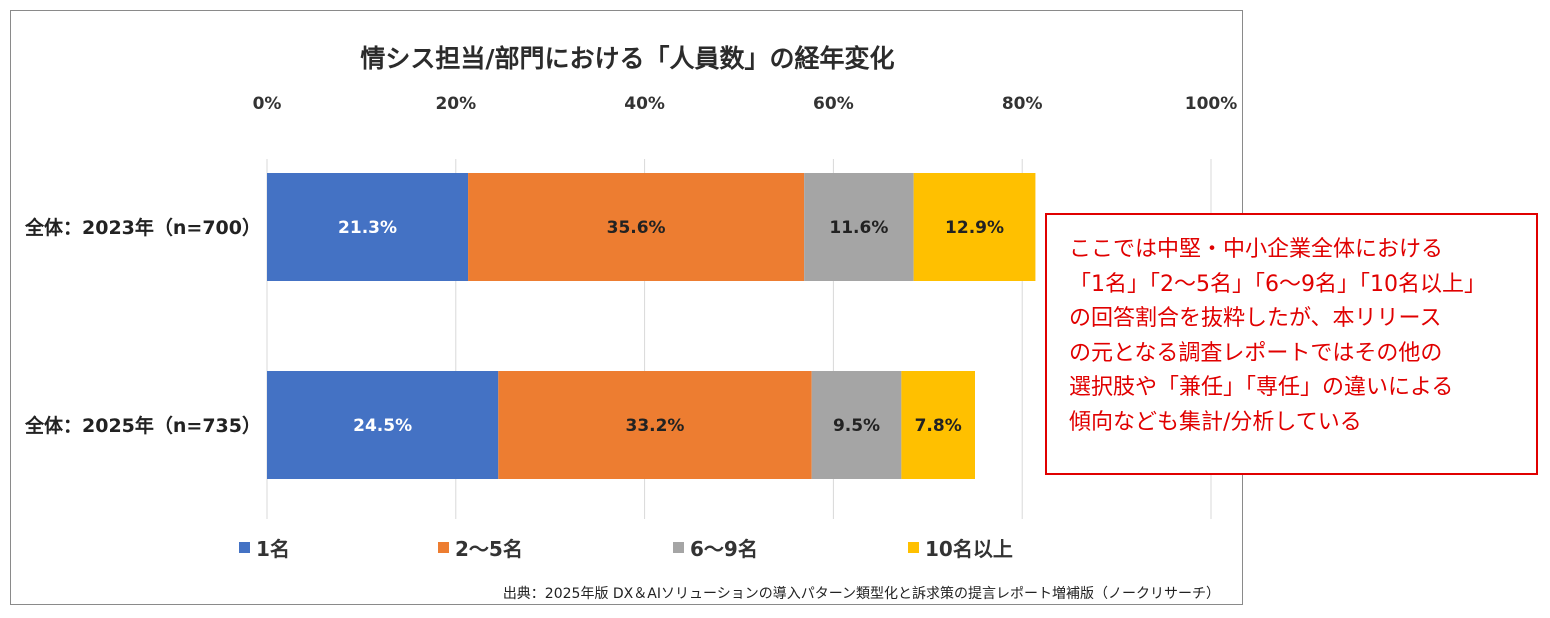 This screenshot has width=1550, height=618. I want to click on data-label: 12.9%, so click(974, 228).